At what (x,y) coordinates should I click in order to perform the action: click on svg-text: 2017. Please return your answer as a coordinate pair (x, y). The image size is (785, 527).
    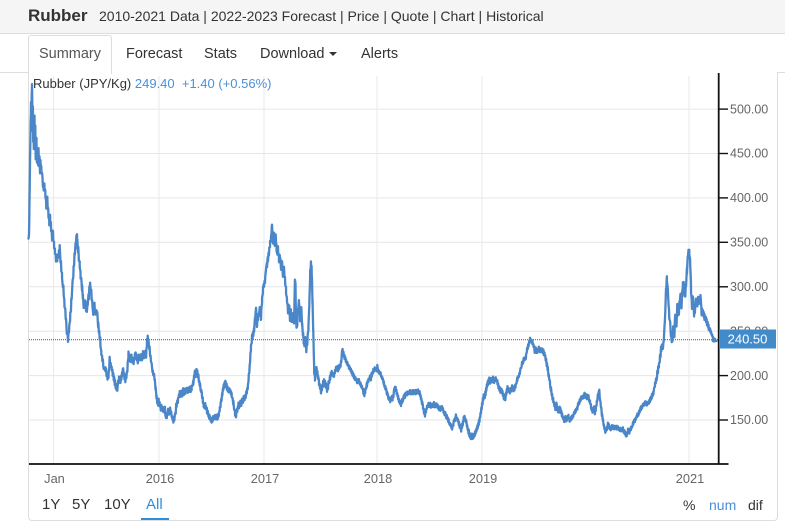
    Looking at the image, I should click on (265, 478).